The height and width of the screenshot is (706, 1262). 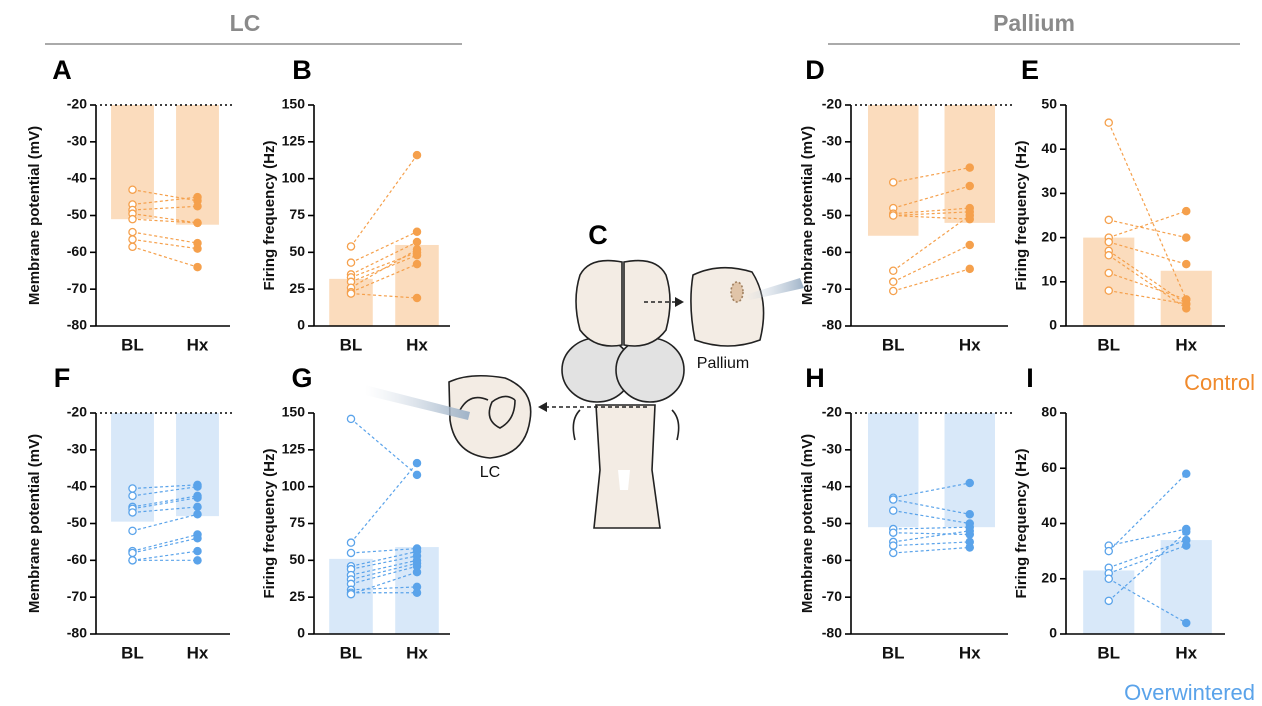 I want to click on y-tick-label: 60, so click(x=1049, y=467).